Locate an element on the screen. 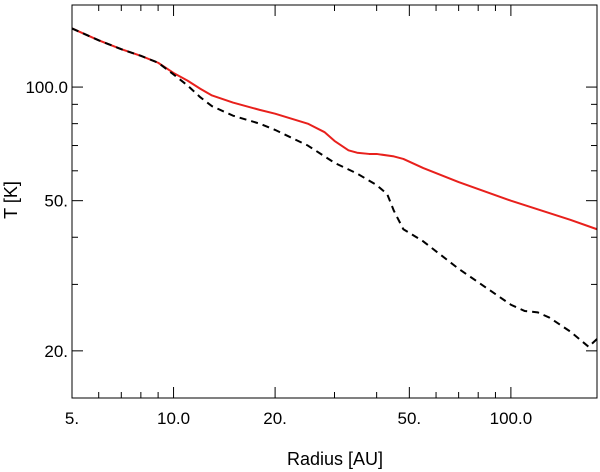  y-tick-label: 20. is located at coordinates (56, 351).